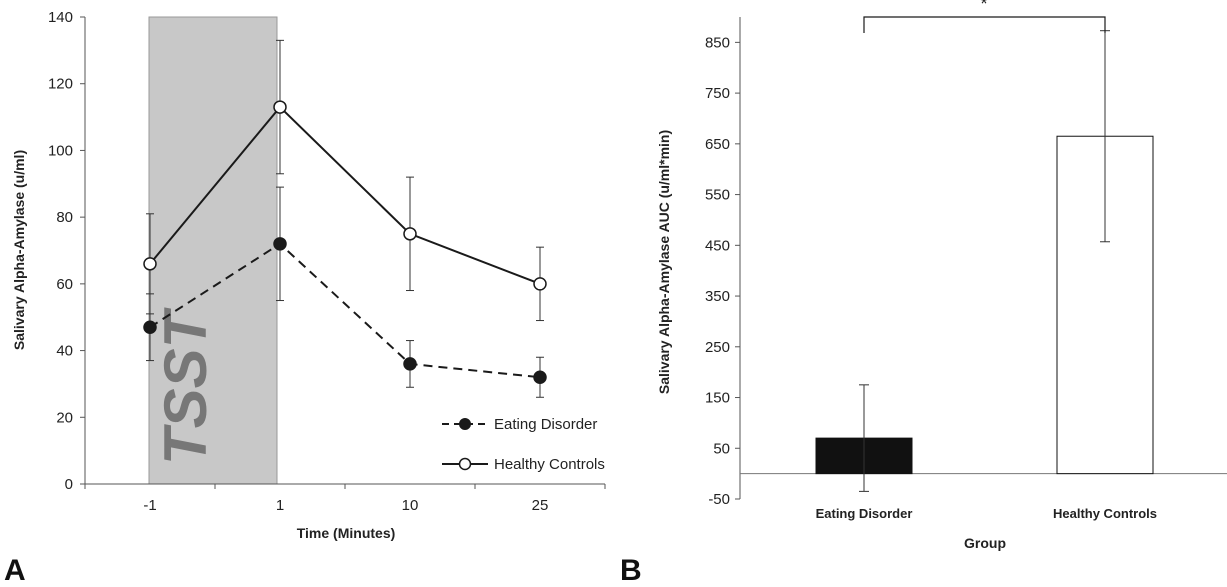  I want to click on series-line-eating-disorder, so click(345, 310).